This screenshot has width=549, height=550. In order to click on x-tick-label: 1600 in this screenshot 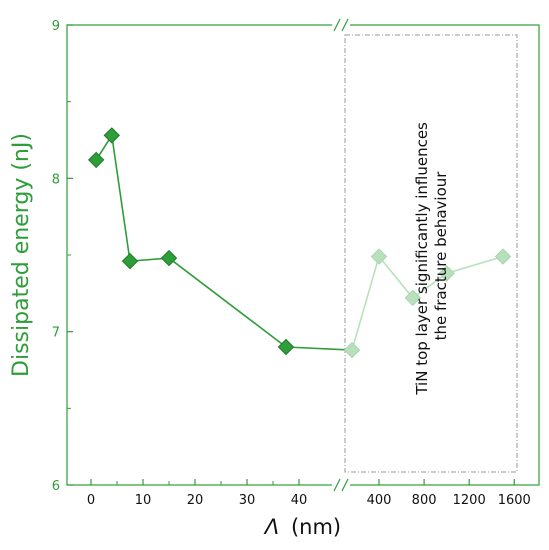, I will do `click(514, 500)`.